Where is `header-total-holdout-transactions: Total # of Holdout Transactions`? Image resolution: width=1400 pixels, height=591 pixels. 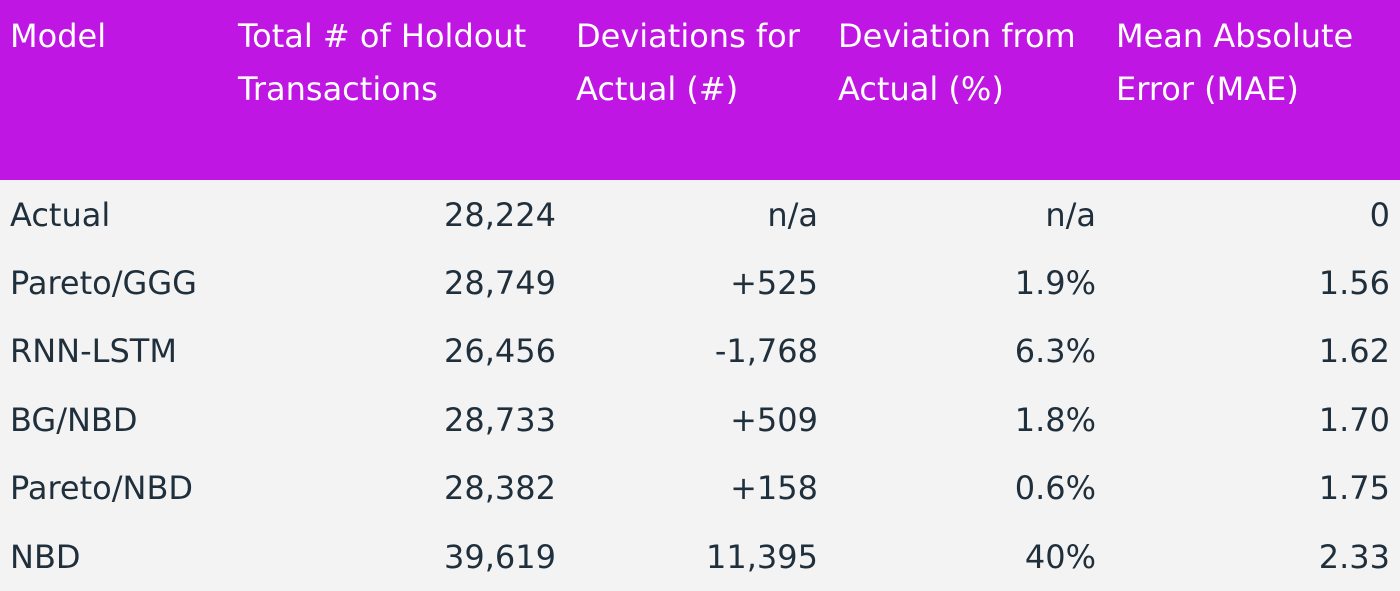 header-total-holdout-transactions: Total # of Holdout Transactions is located at coordinates (382, 62).